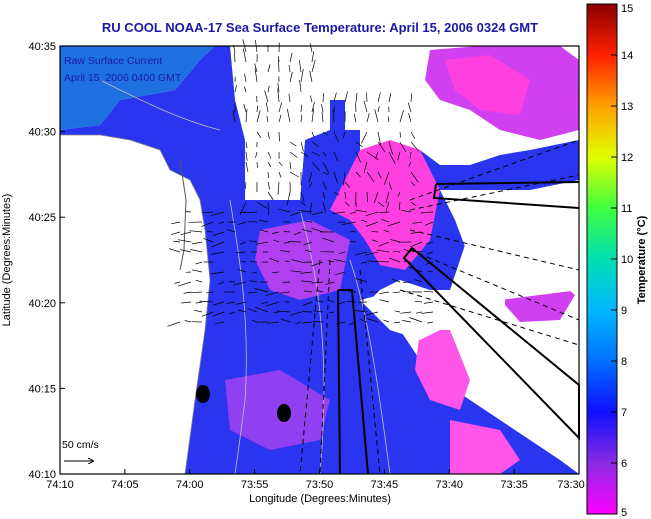  Describe the element at coordinates (385, 485) in the screenshot. I see `x-tick-label: 73:45` at that location.